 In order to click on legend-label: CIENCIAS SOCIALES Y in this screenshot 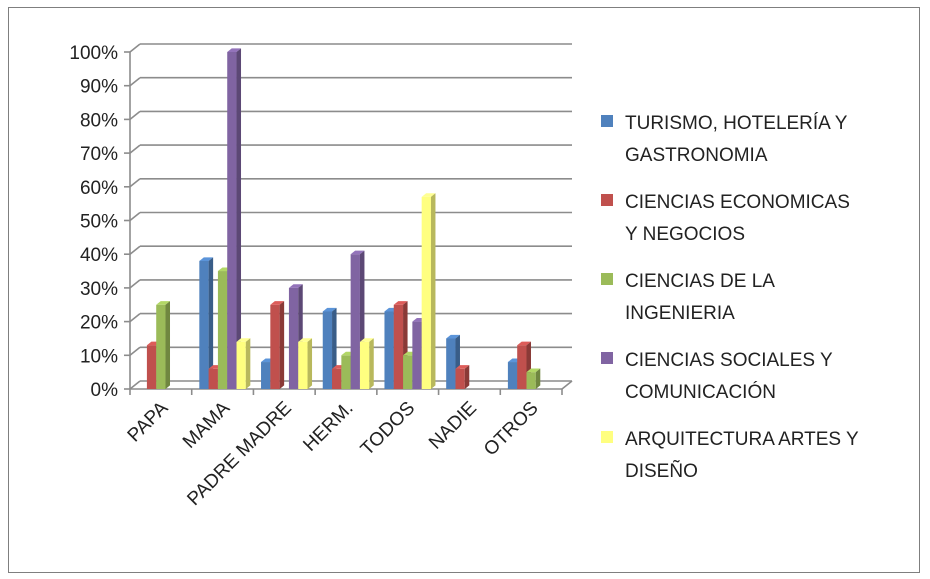, I will do `click(729, 360)`.